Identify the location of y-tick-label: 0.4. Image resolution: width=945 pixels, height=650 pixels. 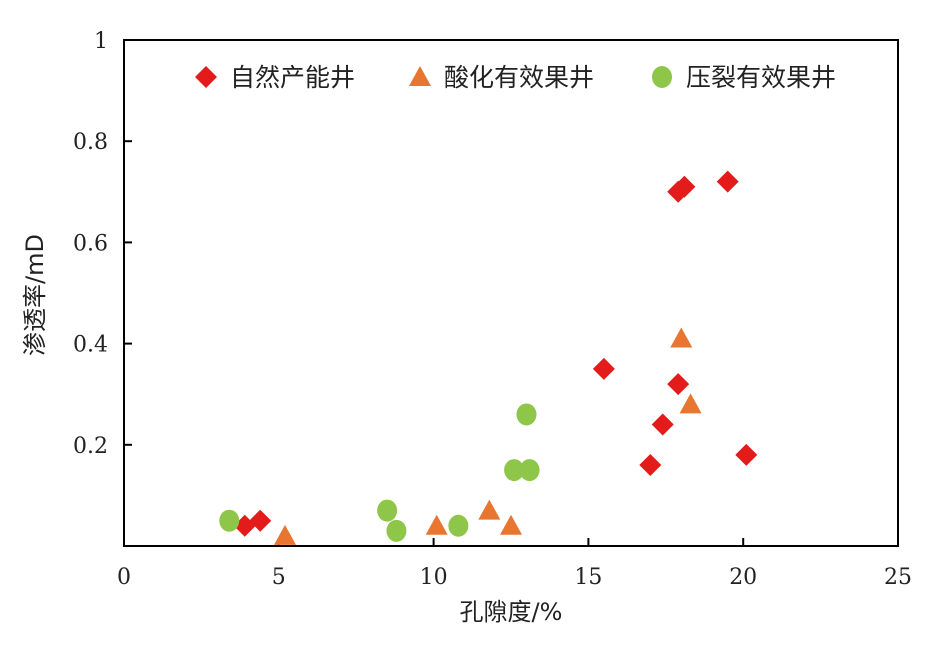
(90, 345).